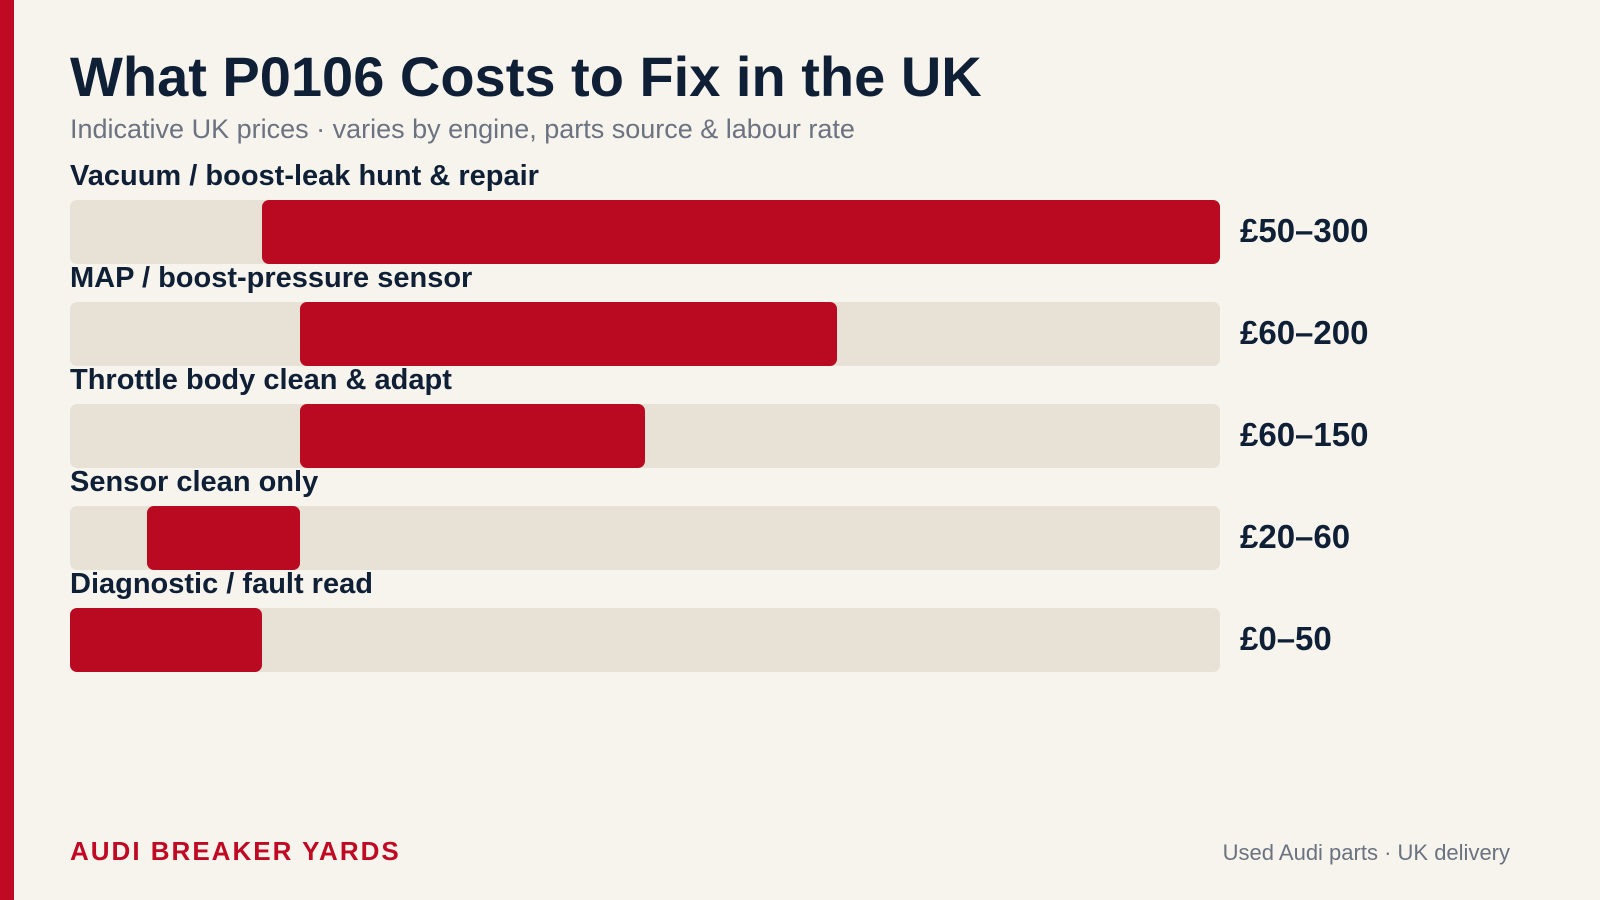 This screenshot has height=900, width=1600. What do you see at coordinates (1304, 230) in the screenshot?
I see `value-label: £50–300` at bounding box center [1304, 230].